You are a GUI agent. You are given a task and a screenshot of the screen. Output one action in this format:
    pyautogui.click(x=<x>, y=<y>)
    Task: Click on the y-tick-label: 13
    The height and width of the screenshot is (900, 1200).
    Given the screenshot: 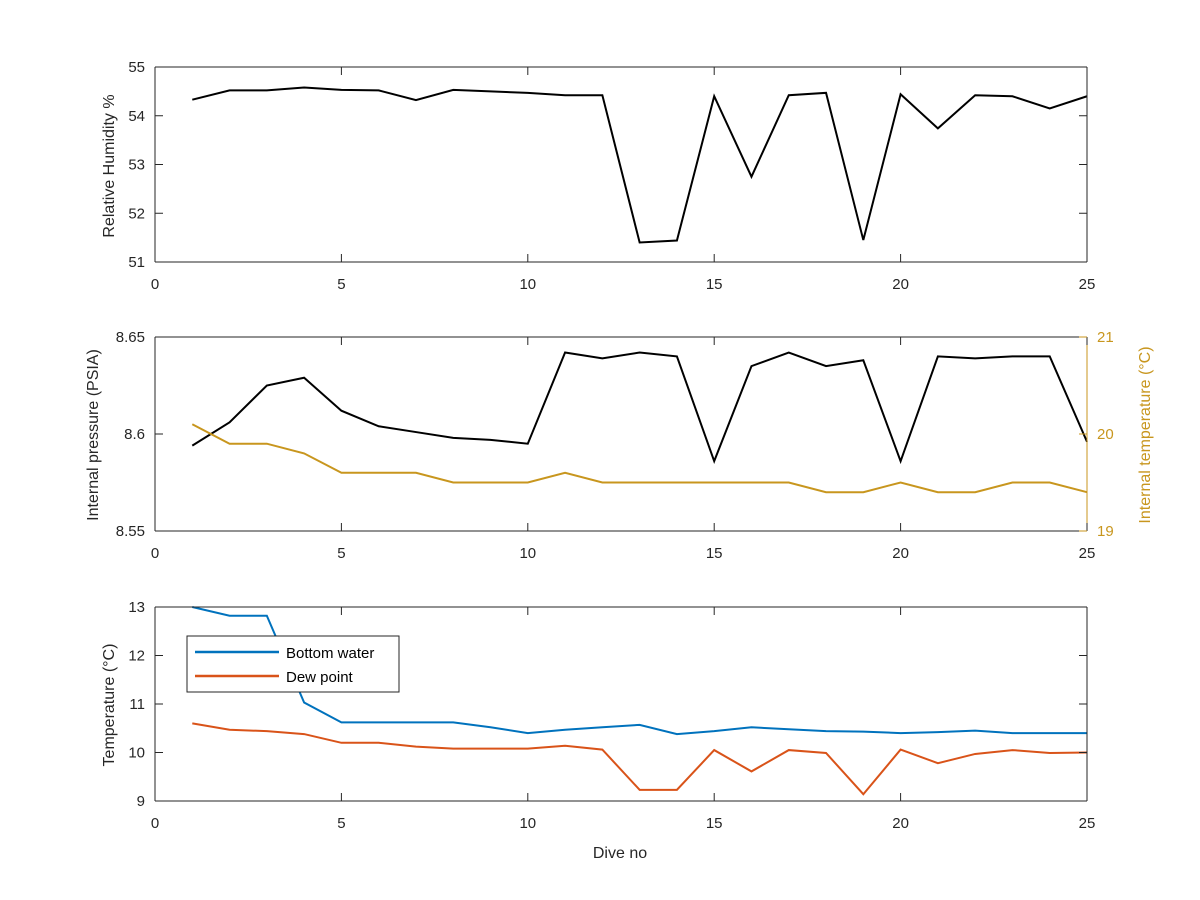 What is the action you would take?
    pyautogui.click(x=136, y=607)
    